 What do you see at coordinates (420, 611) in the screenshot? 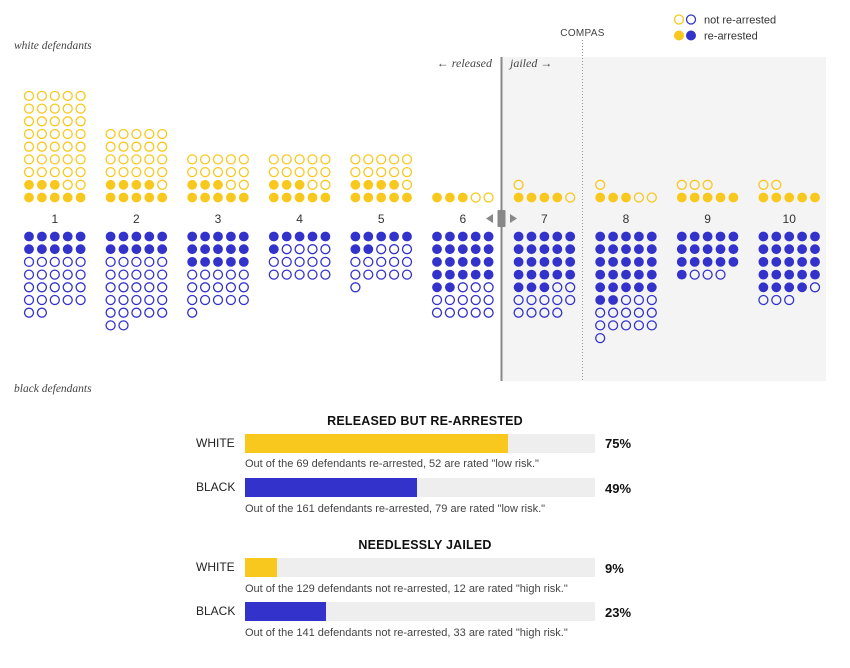
I see `bar-track-black-jailed` at bounding box center [420, 611].